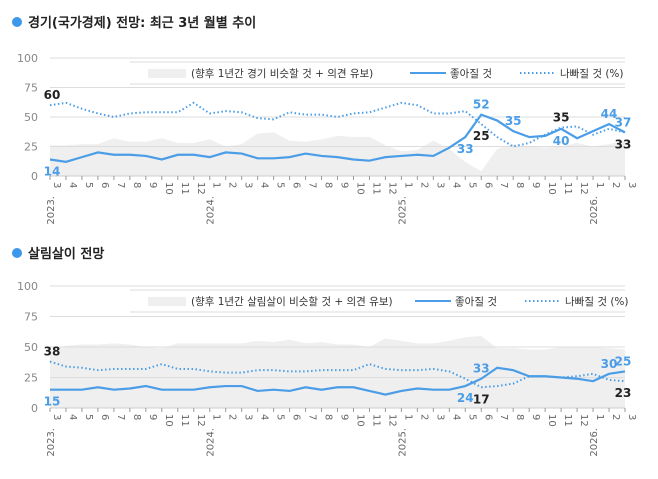  I want to click on series-good-line, so click(337, 138).